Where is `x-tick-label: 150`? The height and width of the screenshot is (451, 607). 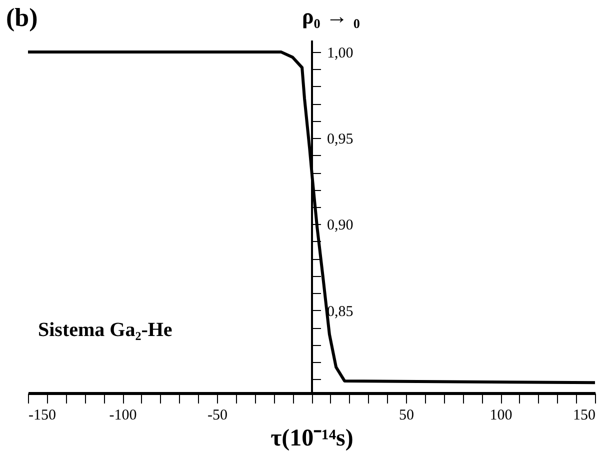 x-tick-label: 150 is located at coordinates (584, 416).